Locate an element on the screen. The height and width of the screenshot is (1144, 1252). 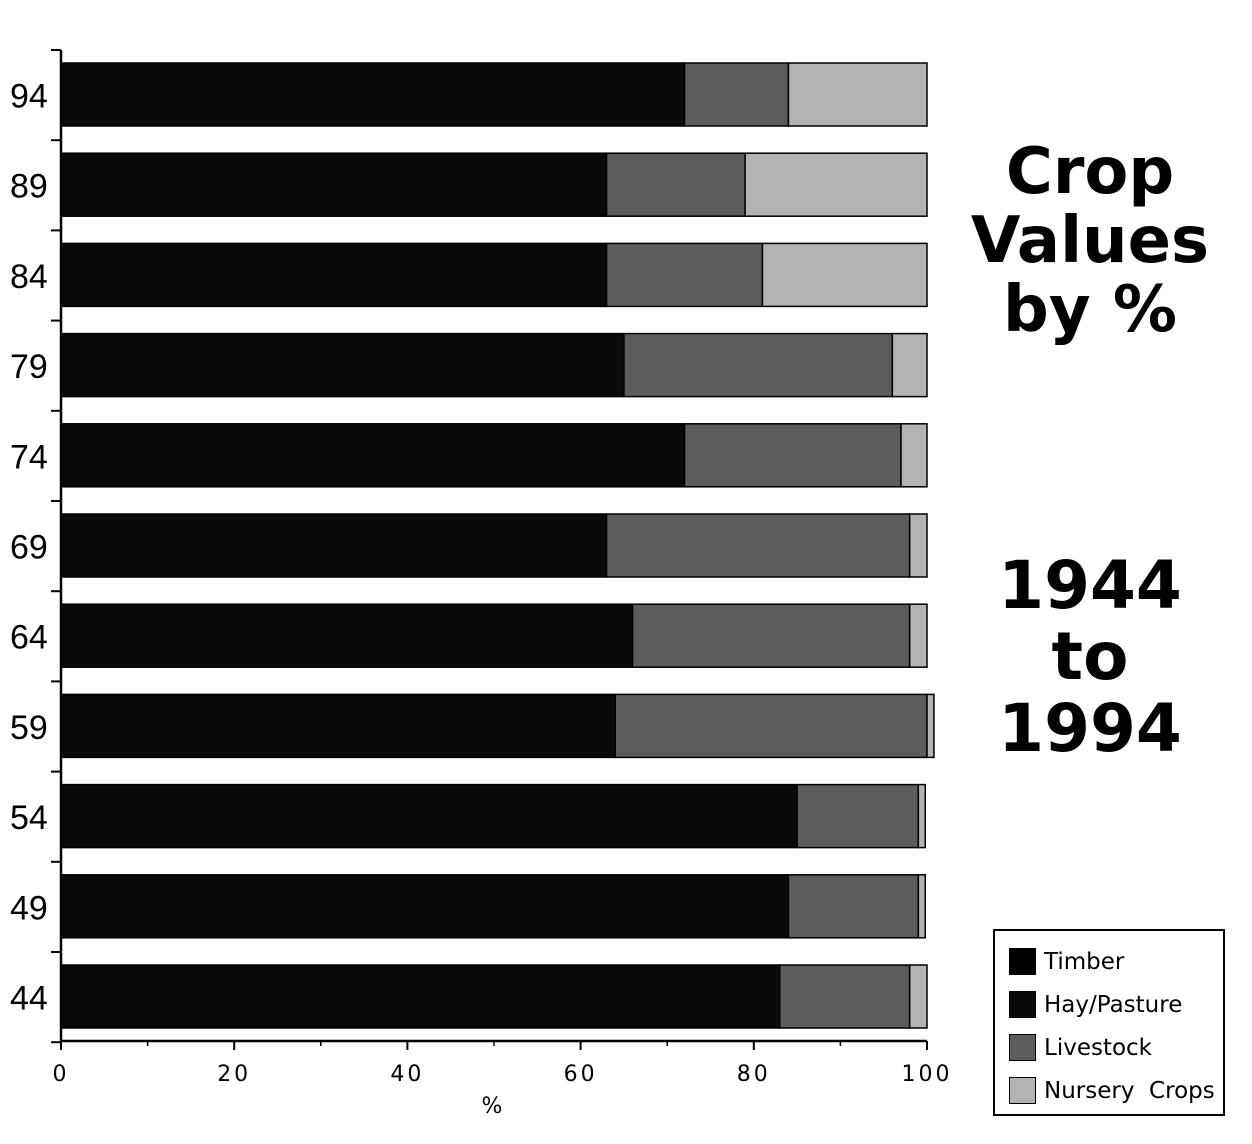
bar-segment-69-hay-pasture is located at coordinates (334, 545).